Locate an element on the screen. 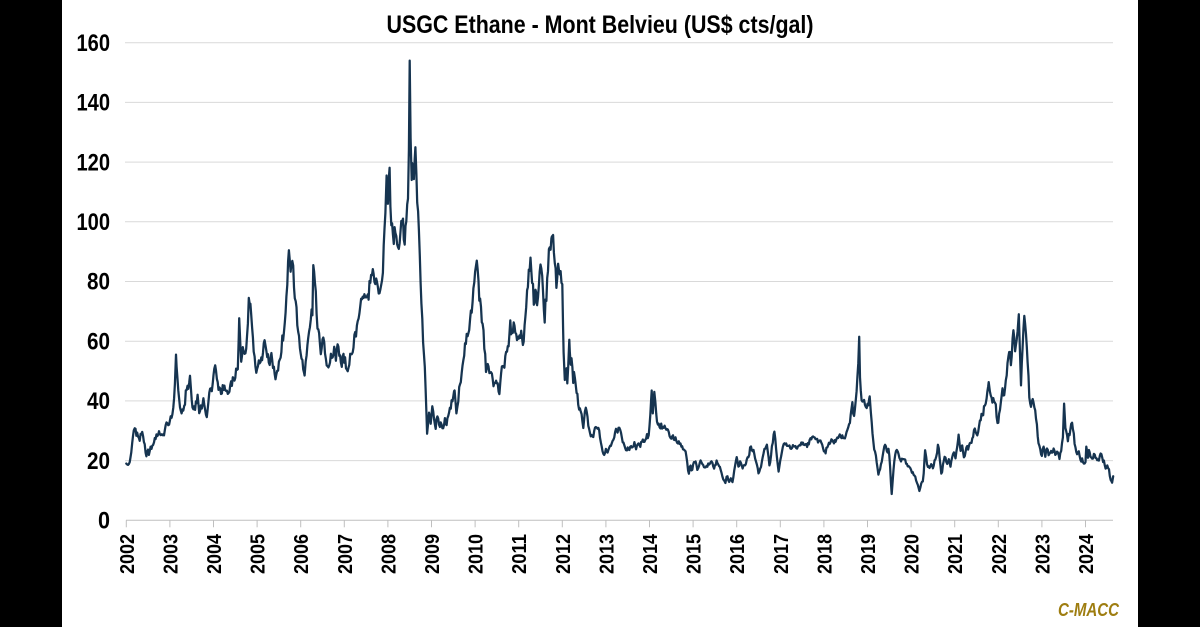 The image size is (1200, 627). svg-text: 2006 is located at coordinates (302, 554).